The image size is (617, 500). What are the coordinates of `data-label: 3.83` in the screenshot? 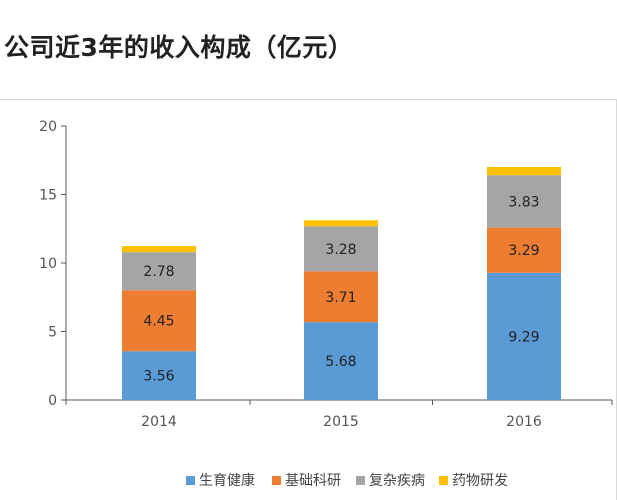 It's located at (523, 202).